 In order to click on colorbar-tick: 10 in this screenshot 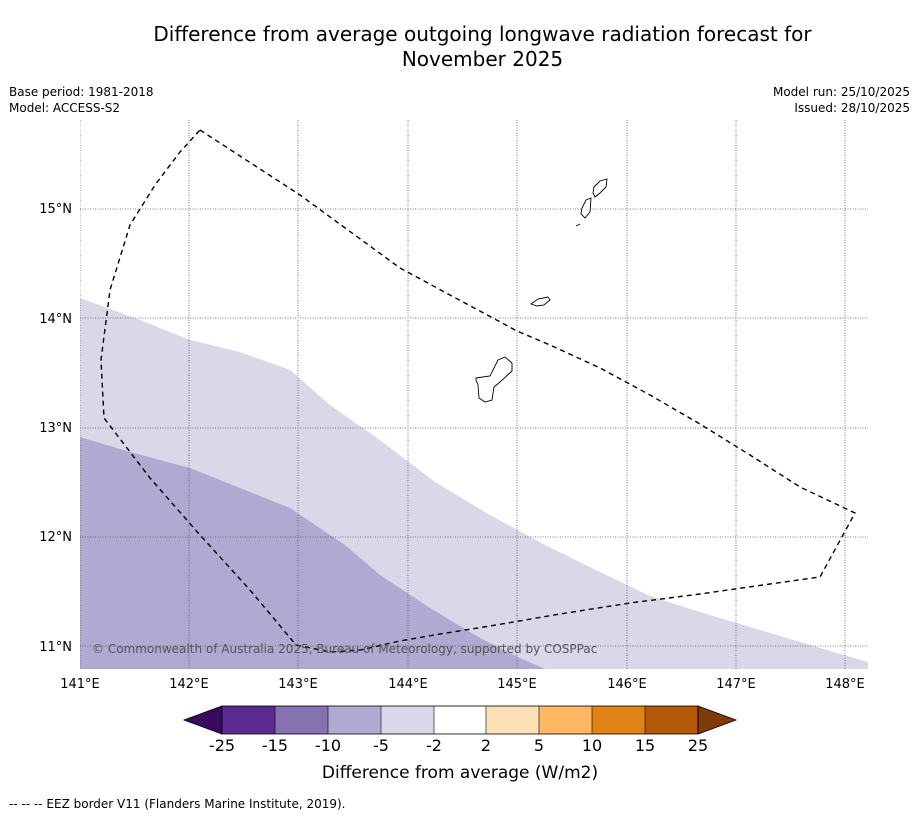, I will do `click(592, 745)`.